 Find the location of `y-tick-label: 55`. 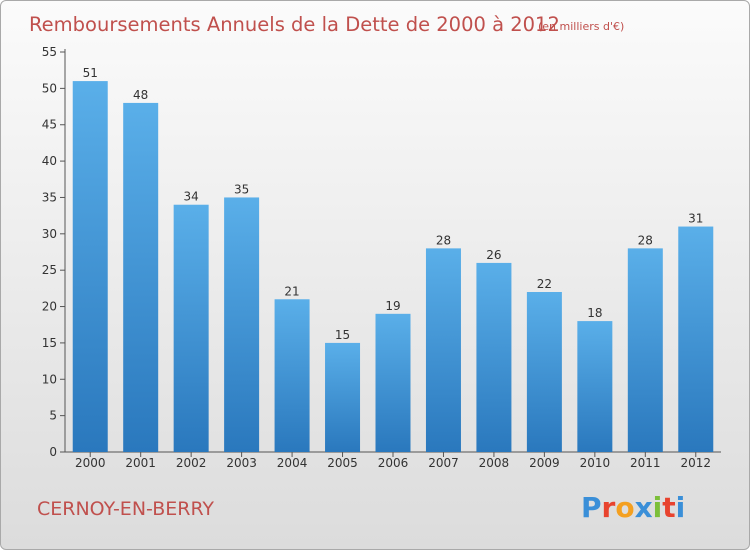

y-tick-label: 55 is located at coordinates (49, 52).